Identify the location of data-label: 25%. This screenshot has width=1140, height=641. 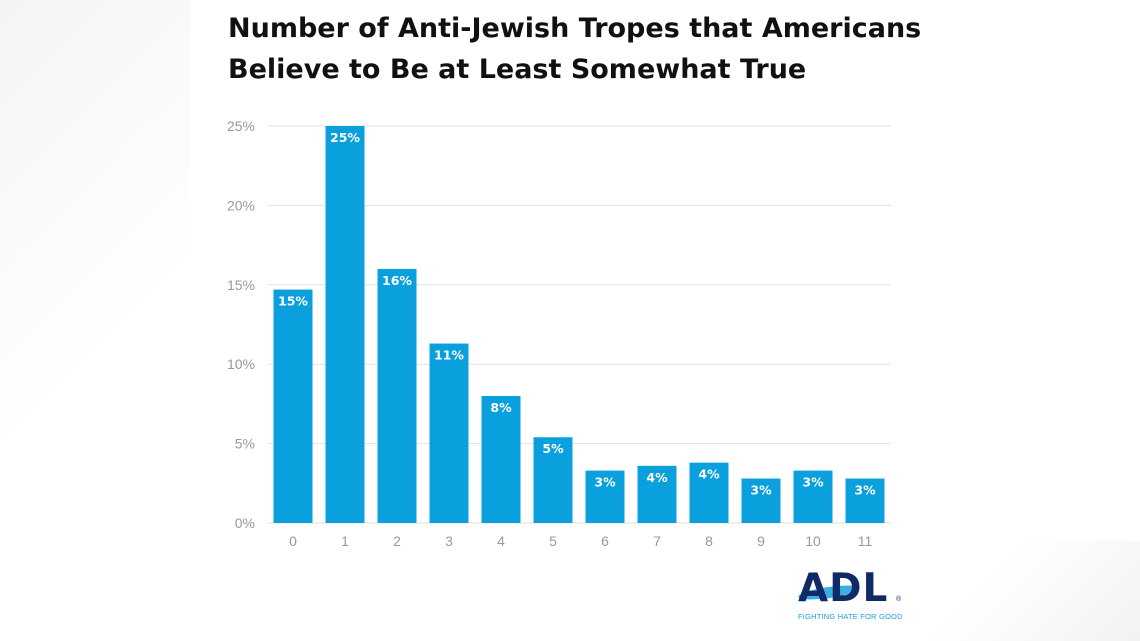
(345, 137).